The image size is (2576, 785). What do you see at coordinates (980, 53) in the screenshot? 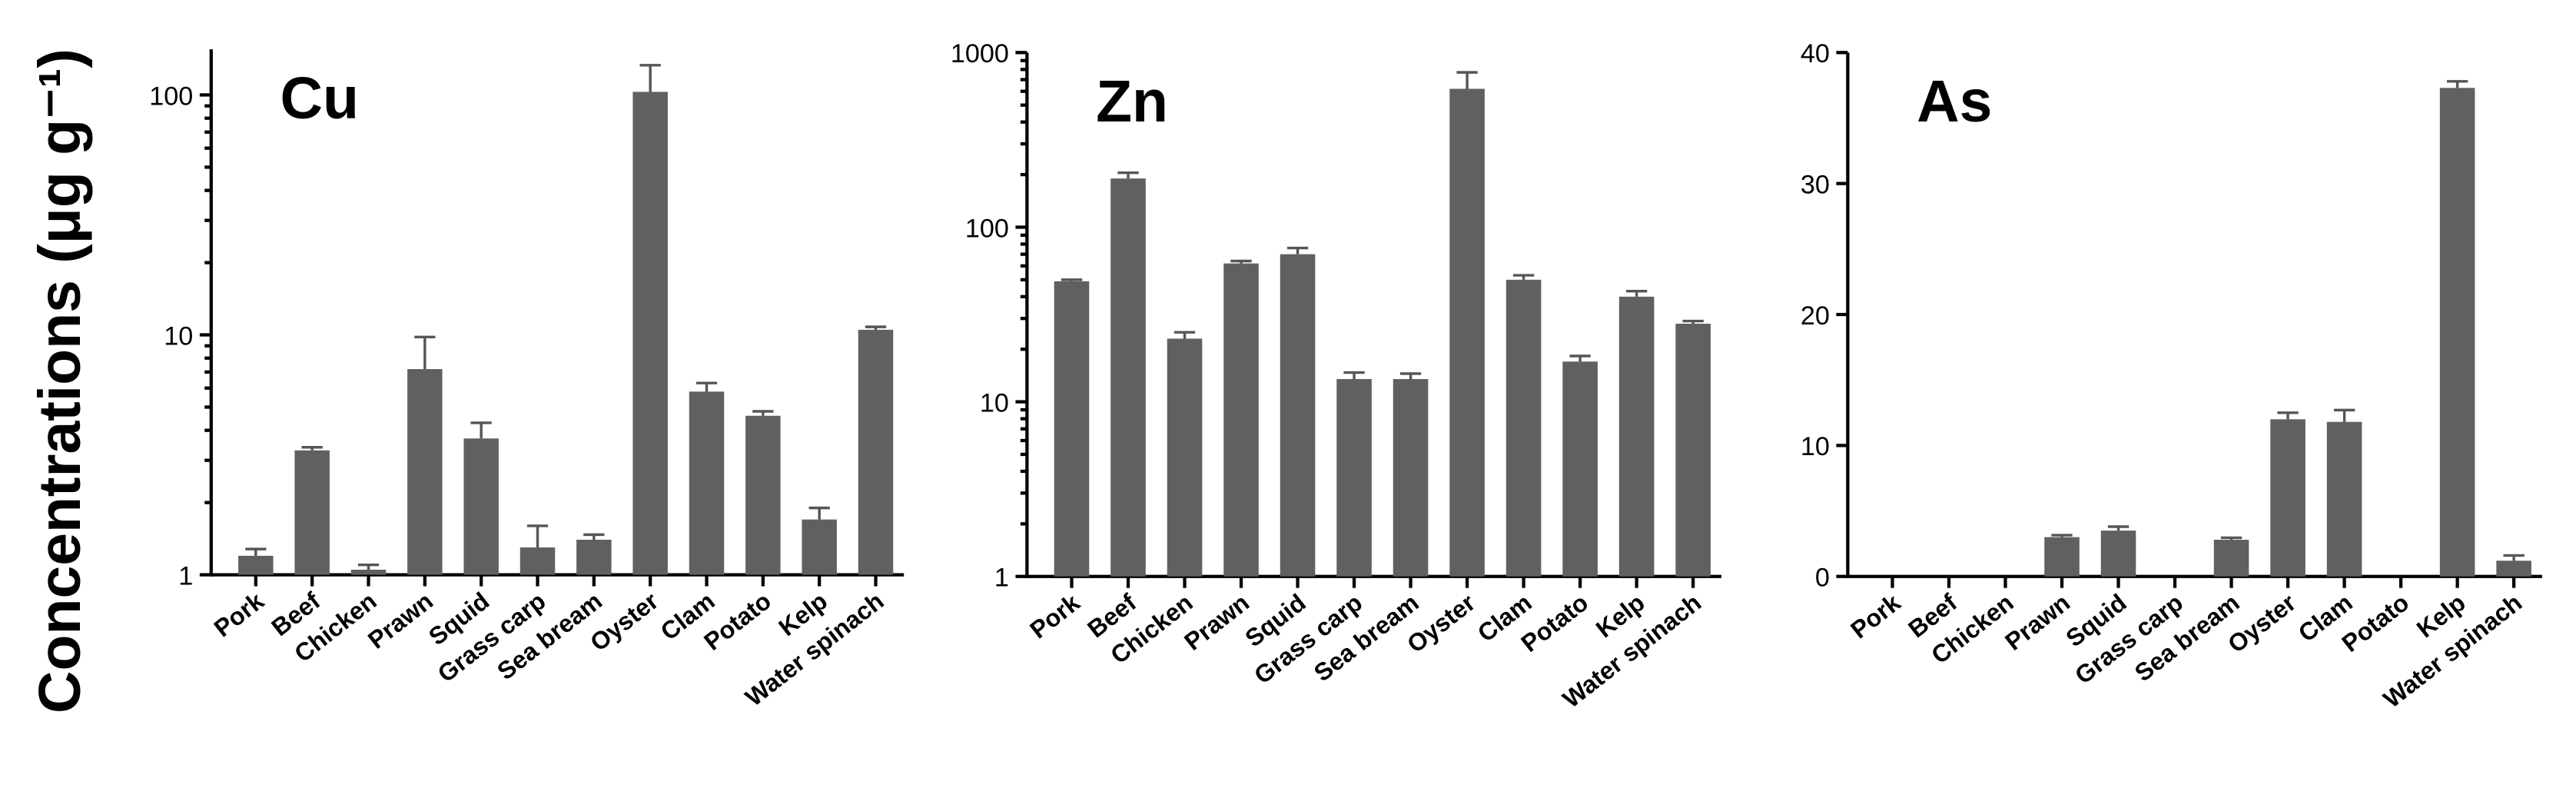
I see `y-tick-label: 1000` at bounding box center [980, 53].